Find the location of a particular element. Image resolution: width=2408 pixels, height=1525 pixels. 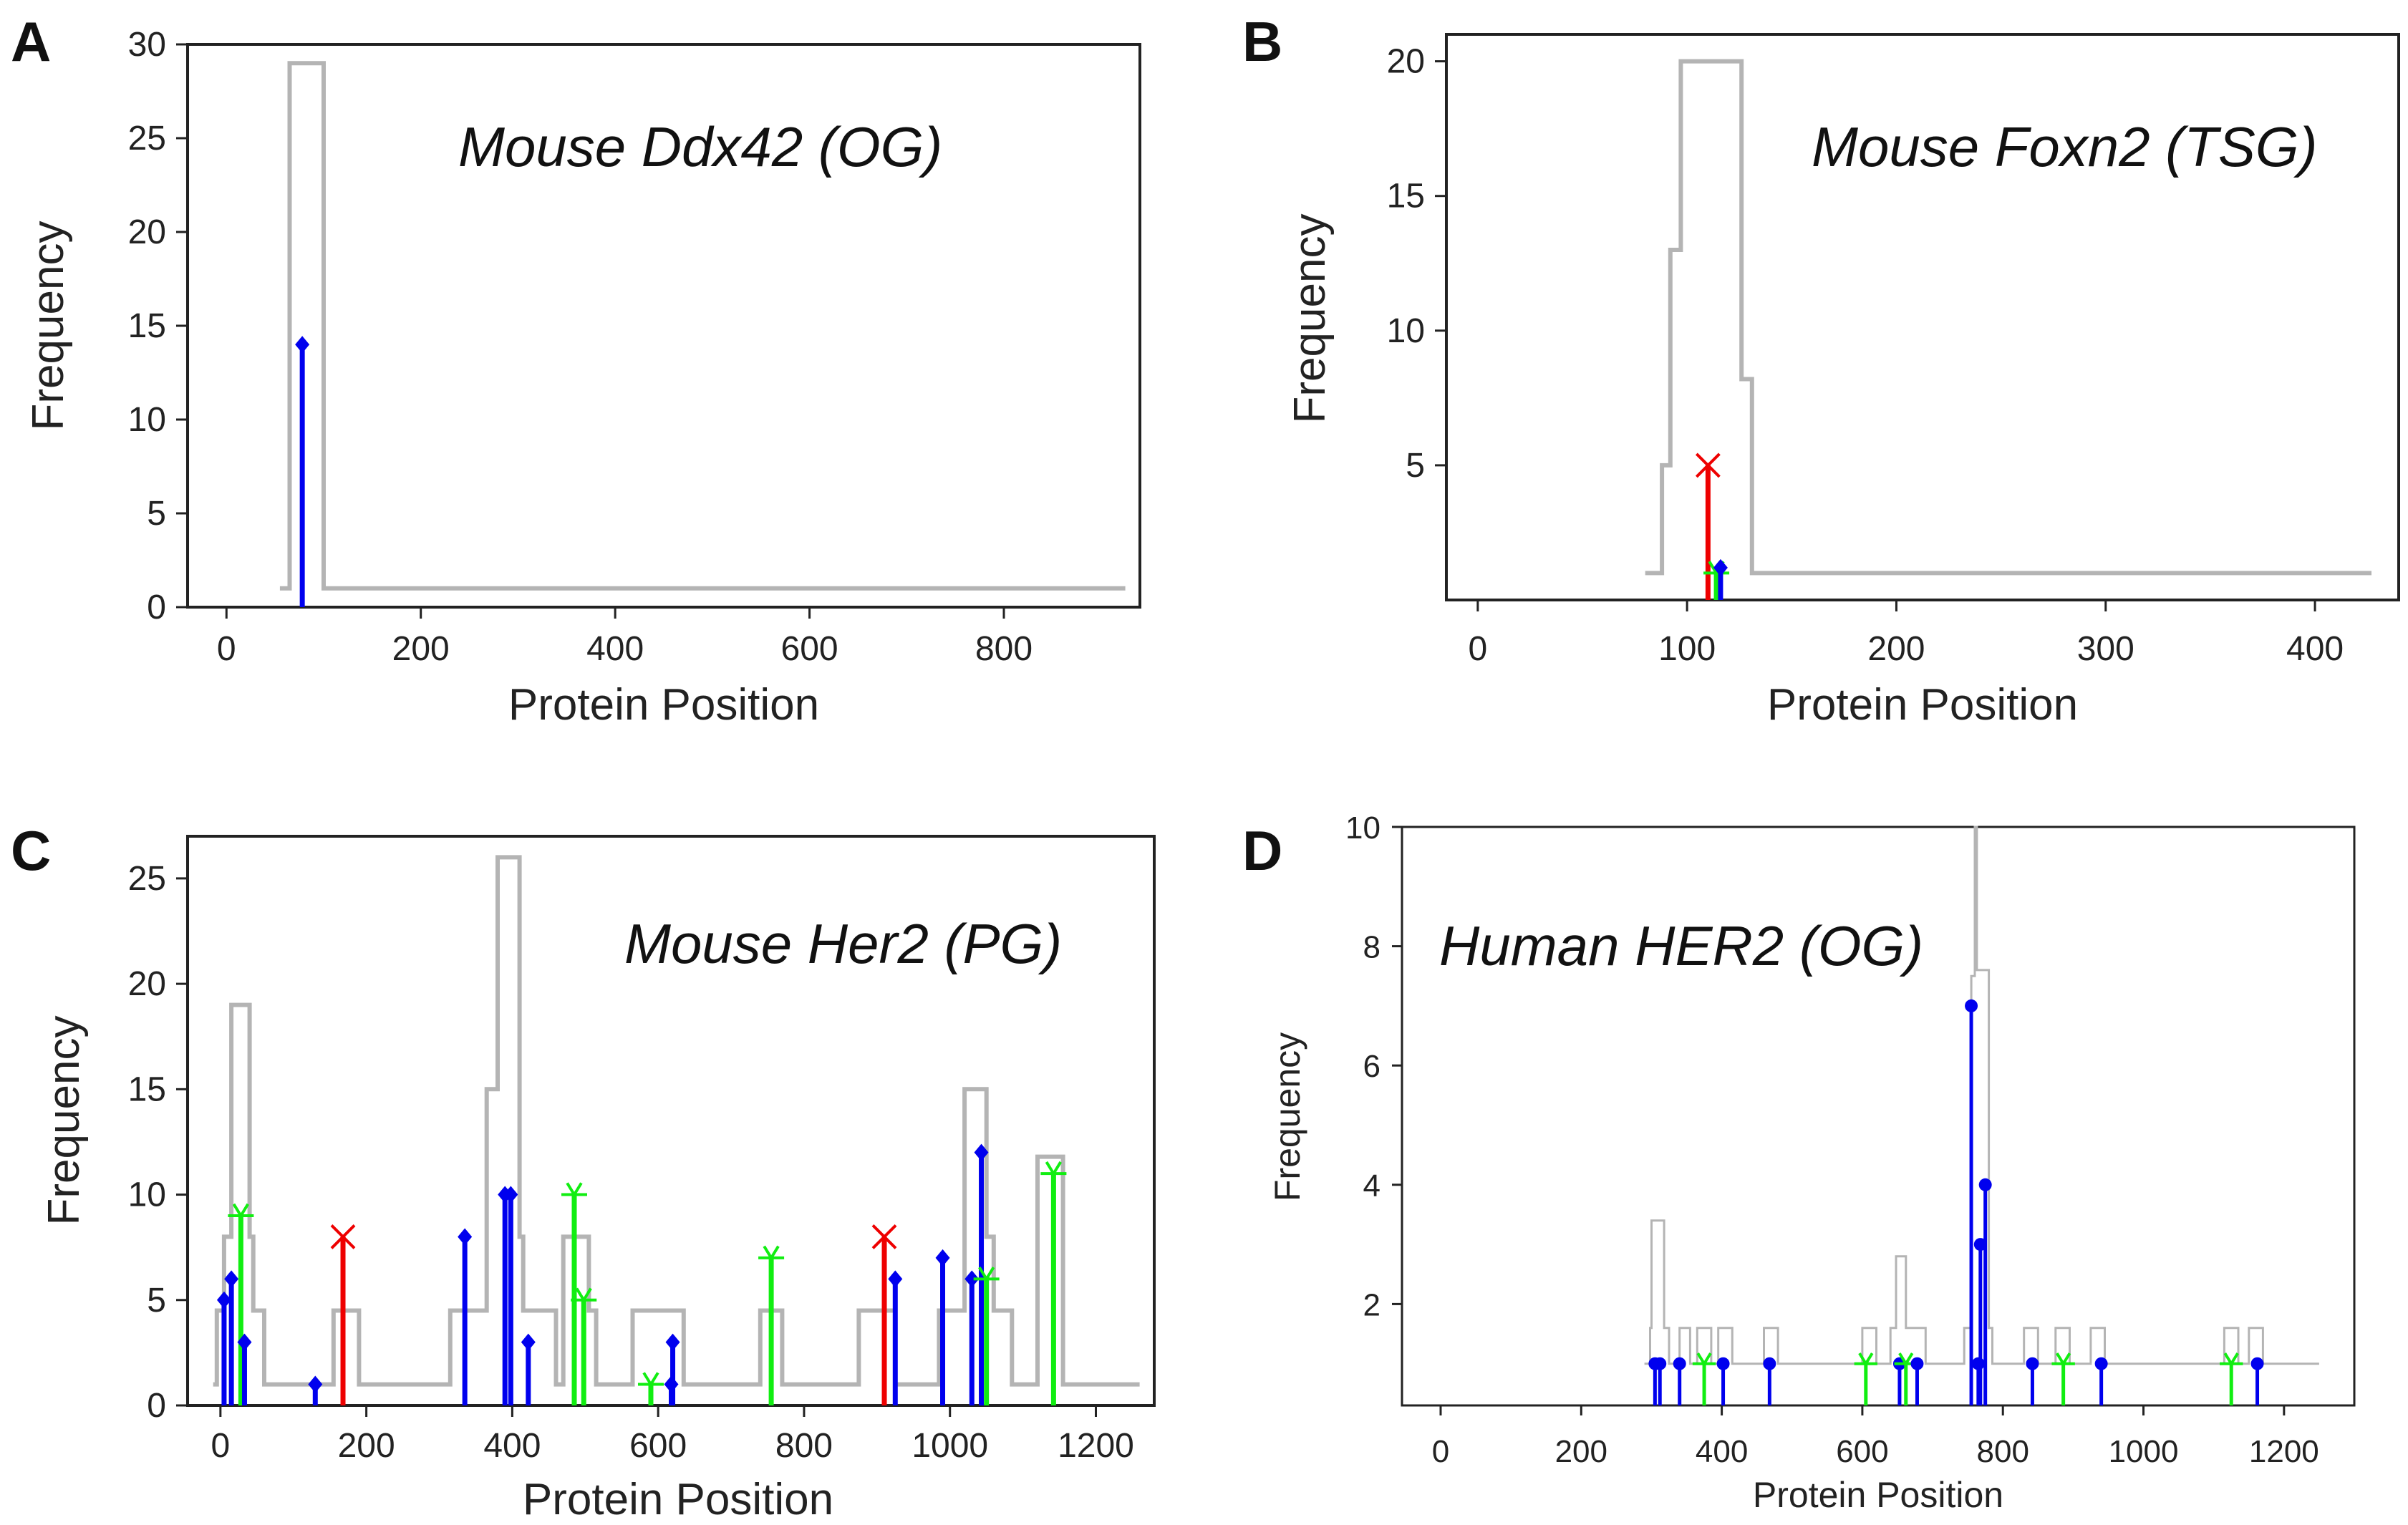

x-tick-label-a-600: 600 is located at coordinates (810, 649).